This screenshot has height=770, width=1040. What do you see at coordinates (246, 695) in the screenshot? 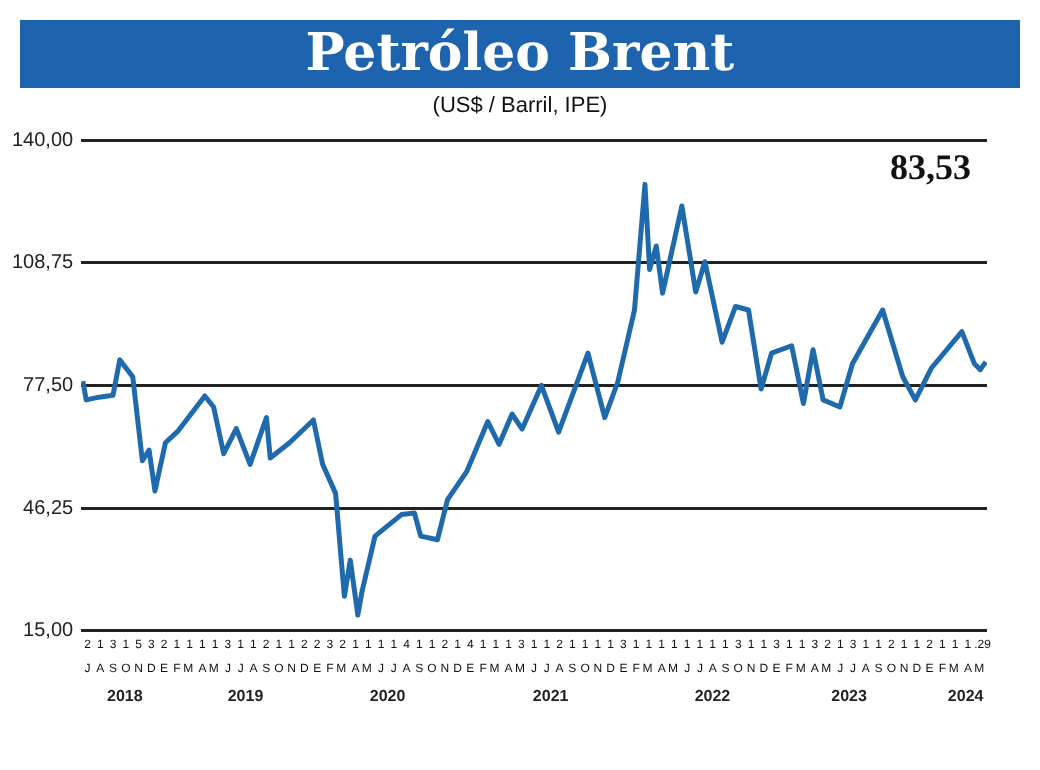
I see `x-tick-label: 2019` at bounding box center [246, 695].